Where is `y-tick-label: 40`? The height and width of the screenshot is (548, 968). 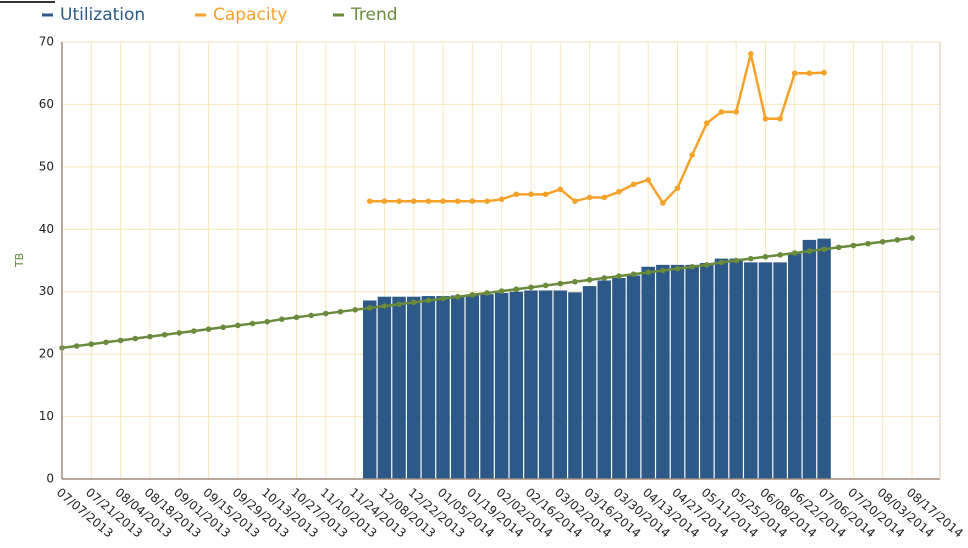 y-tick-label: 40 is located at coordinates (46, 229).